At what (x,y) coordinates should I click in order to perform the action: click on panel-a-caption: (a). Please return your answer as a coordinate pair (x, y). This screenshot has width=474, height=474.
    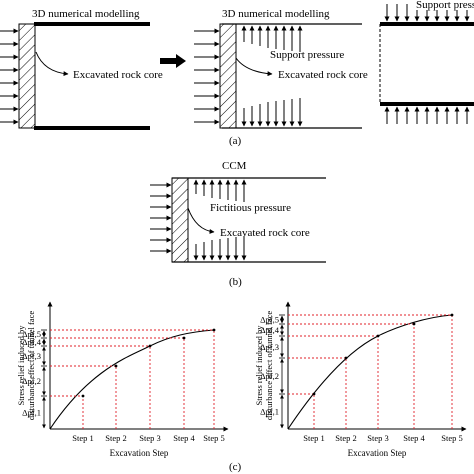
    Looking at the image, I should click on (235, 141).